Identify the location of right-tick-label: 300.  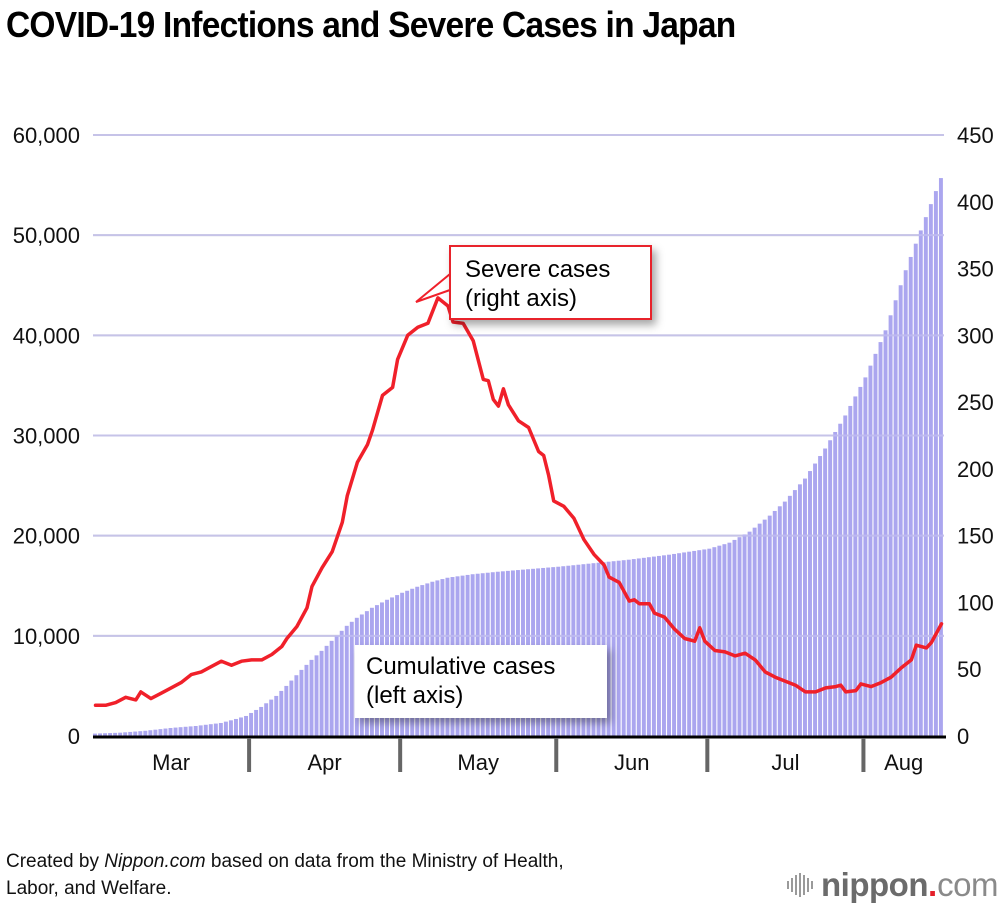
(975, 335).